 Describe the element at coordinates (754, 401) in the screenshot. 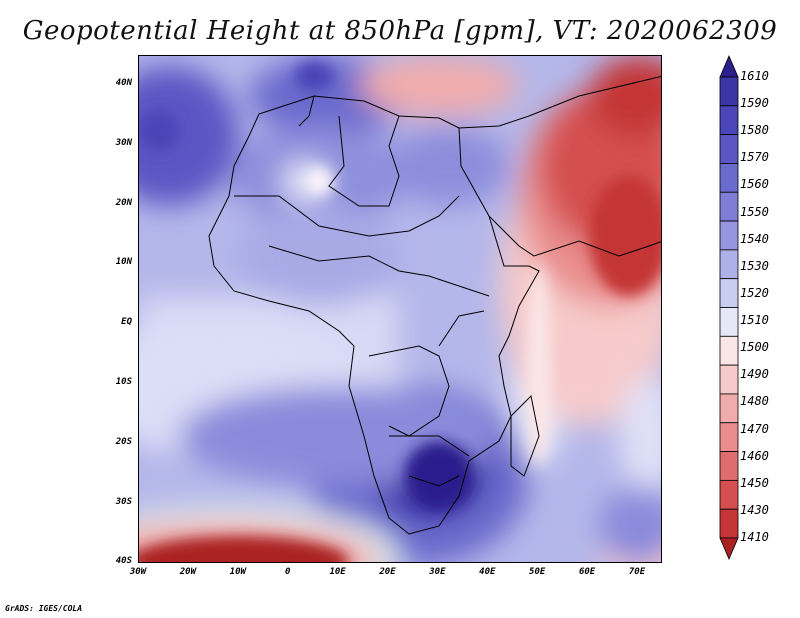

I see `colorbar-label: 1480` at that location.